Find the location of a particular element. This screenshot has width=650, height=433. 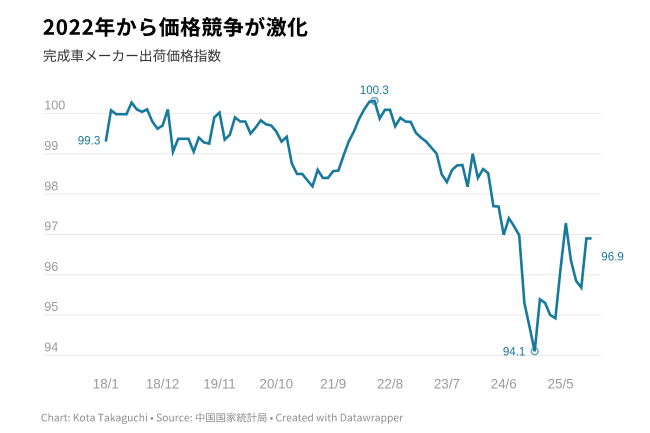

svg-text: 22/8 is located at coordinates (390, 384).